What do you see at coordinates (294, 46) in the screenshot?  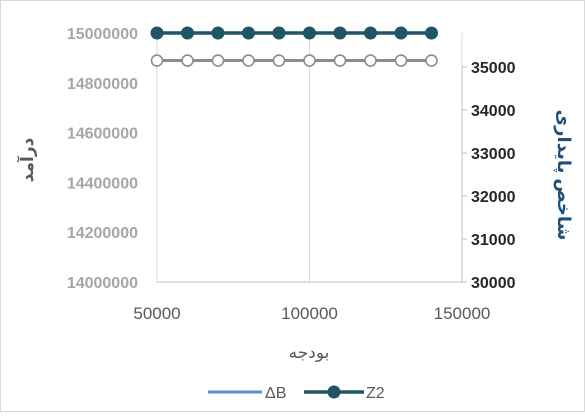 I see `series-group` at bounding box center [294, 46].